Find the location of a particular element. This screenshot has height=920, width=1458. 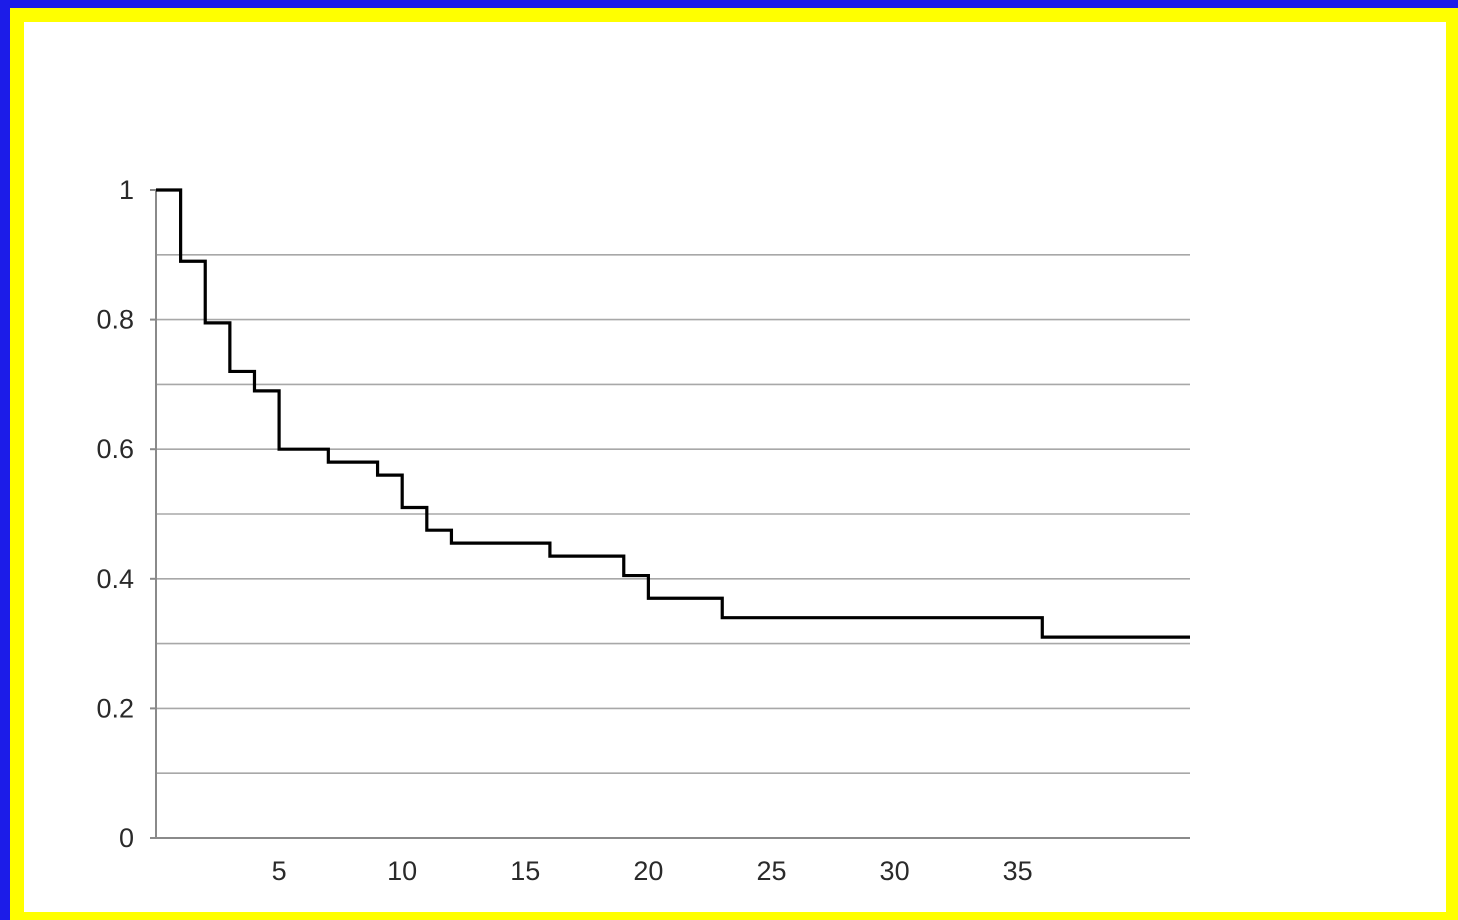

y-tick-label: 0 is located at coordinates (126, 838).